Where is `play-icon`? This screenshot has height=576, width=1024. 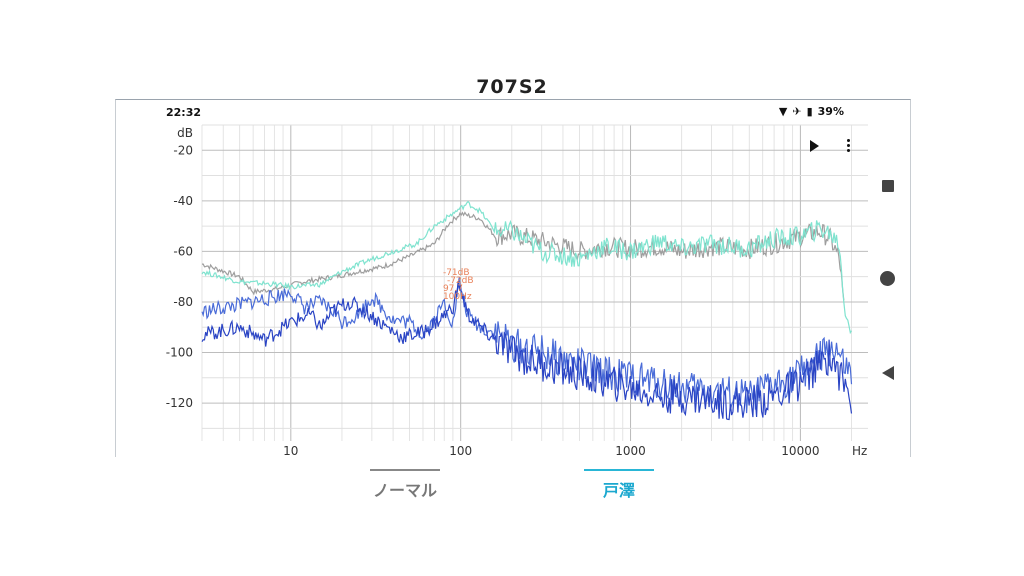 play-icon is located at coordinates (814, 146).